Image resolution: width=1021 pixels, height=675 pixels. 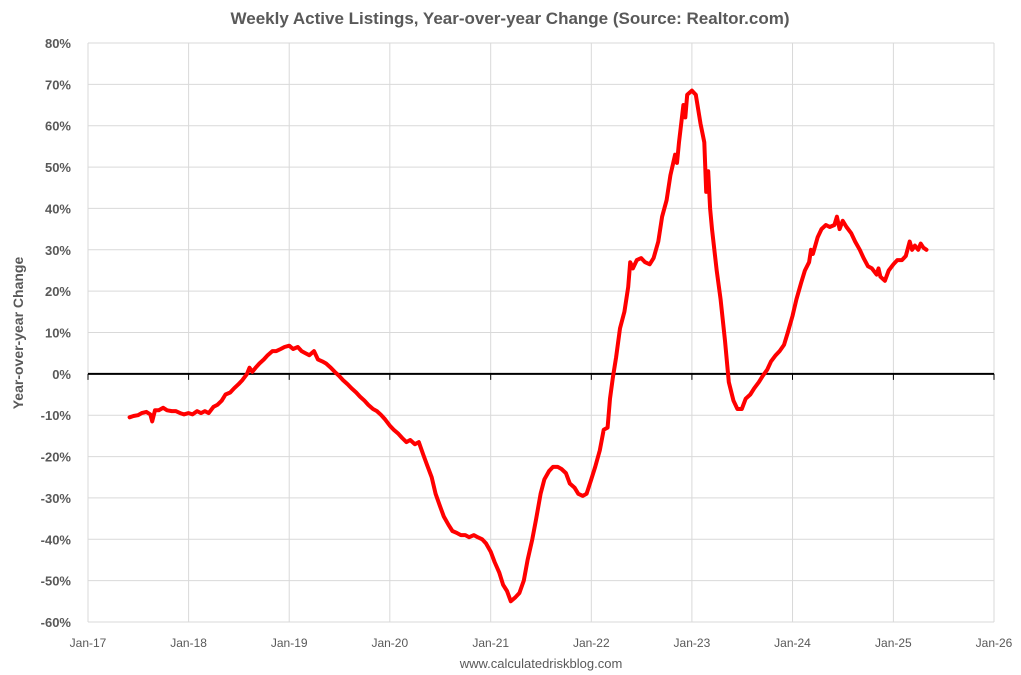 What do you see at coordinates (56, 622) in the screenshot?
I see `y-tick-label: -60%` at bounding box center [56, 622].